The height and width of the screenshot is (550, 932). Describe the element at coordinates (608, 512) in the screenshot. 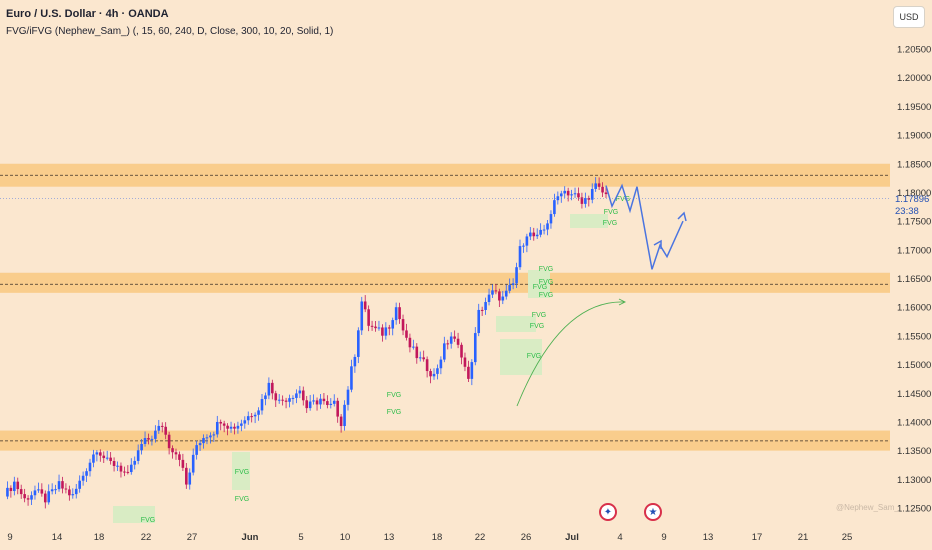

I see `us-flag-icon: ✦` at that location.